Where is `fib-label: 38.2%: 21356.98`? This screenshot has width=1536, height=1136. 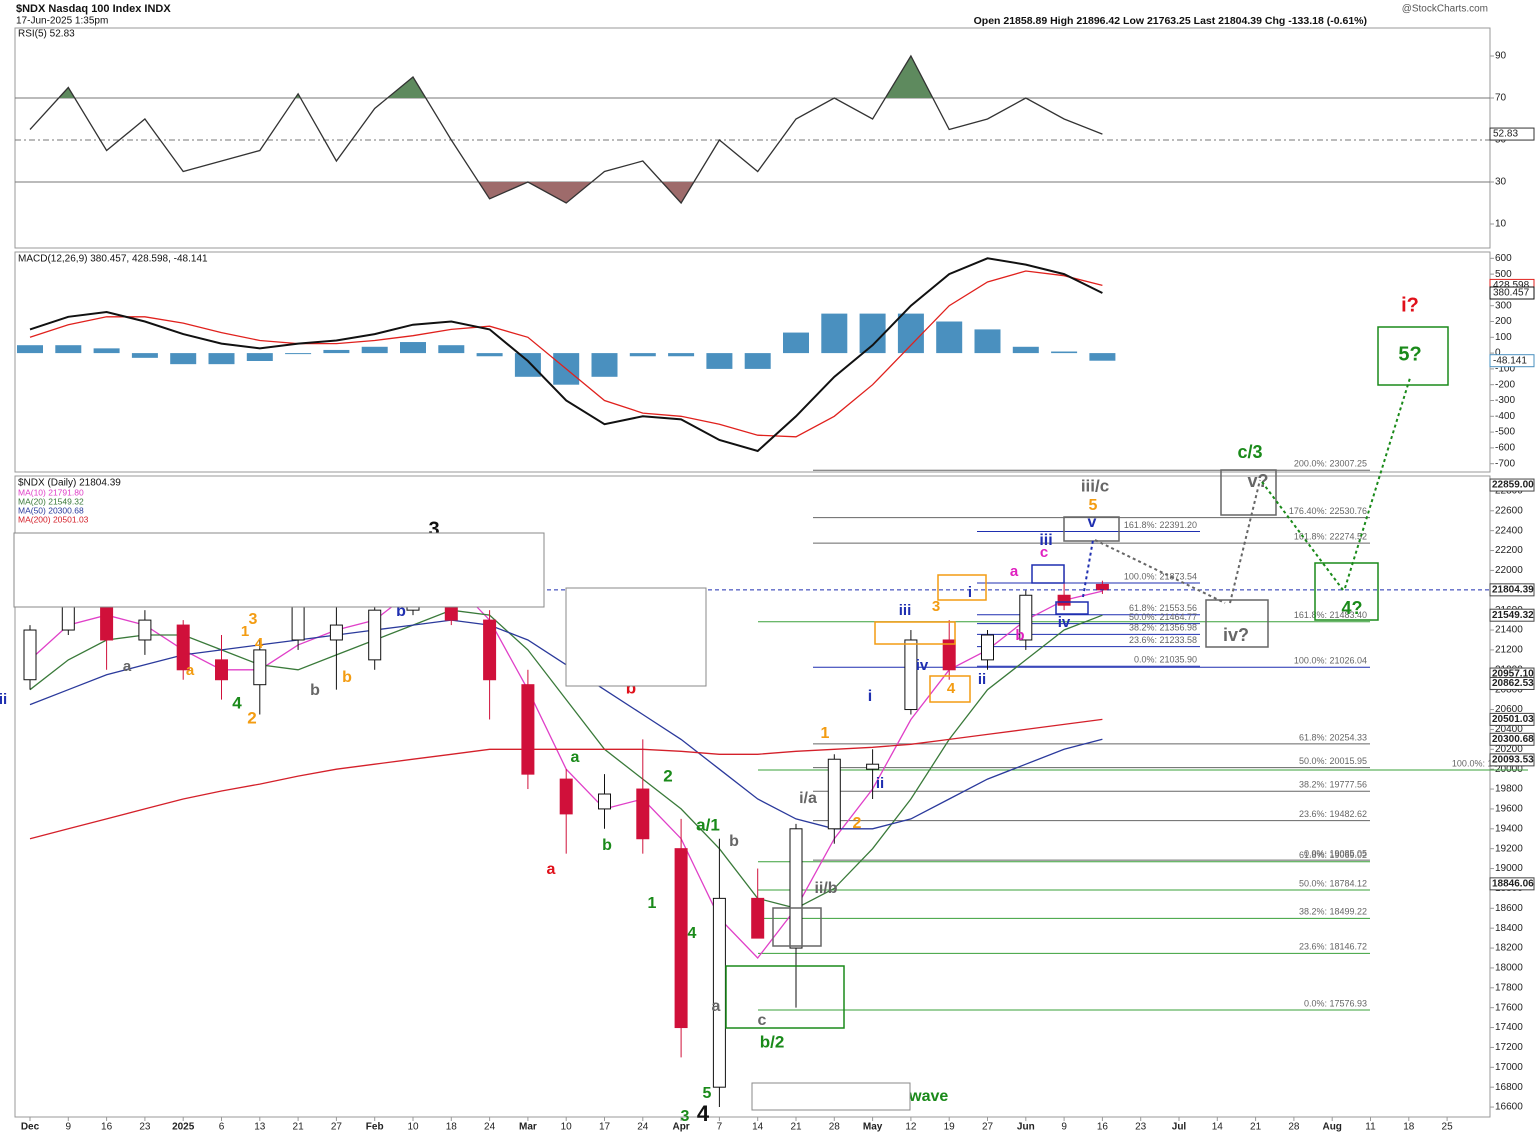
fib-label: 38.2%: 21356.98 is located at coordinates (1163, 628).